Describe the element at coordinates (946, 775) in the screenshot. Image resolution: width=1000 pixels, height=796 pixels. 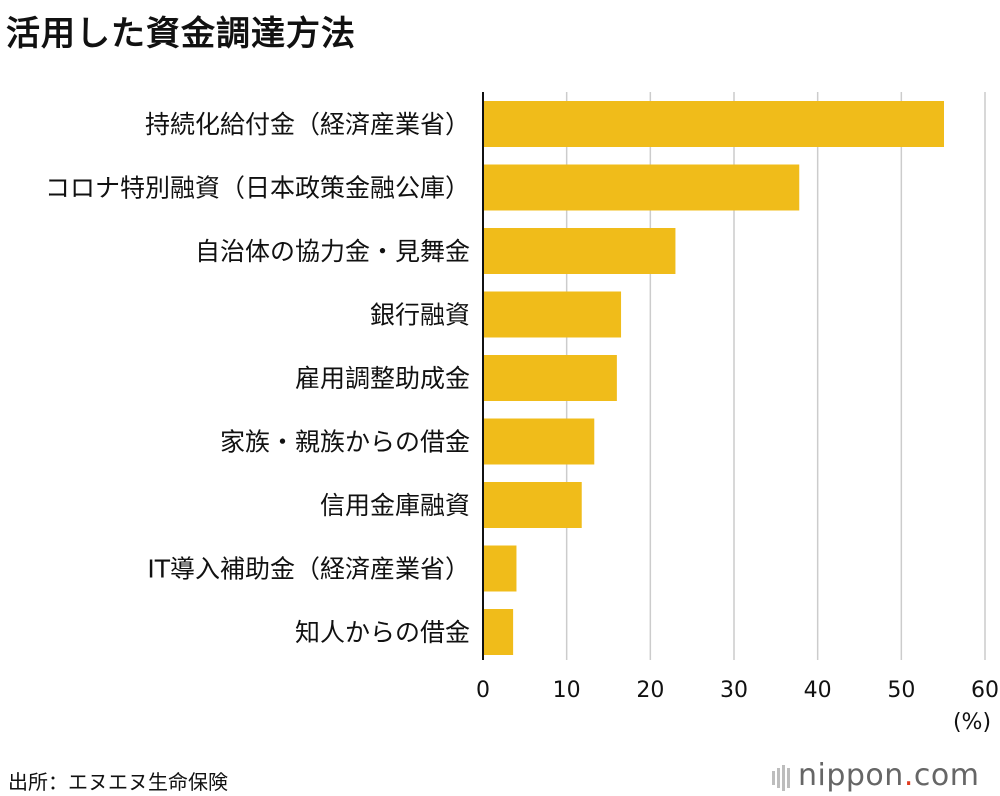
I see `logo-suffix: com` at that location.